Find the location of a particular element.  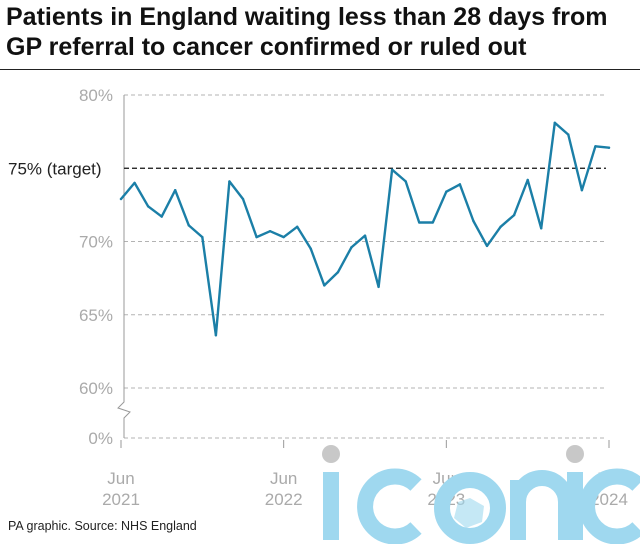

watermark-logo: iconic is located at coordinates (479, 494).